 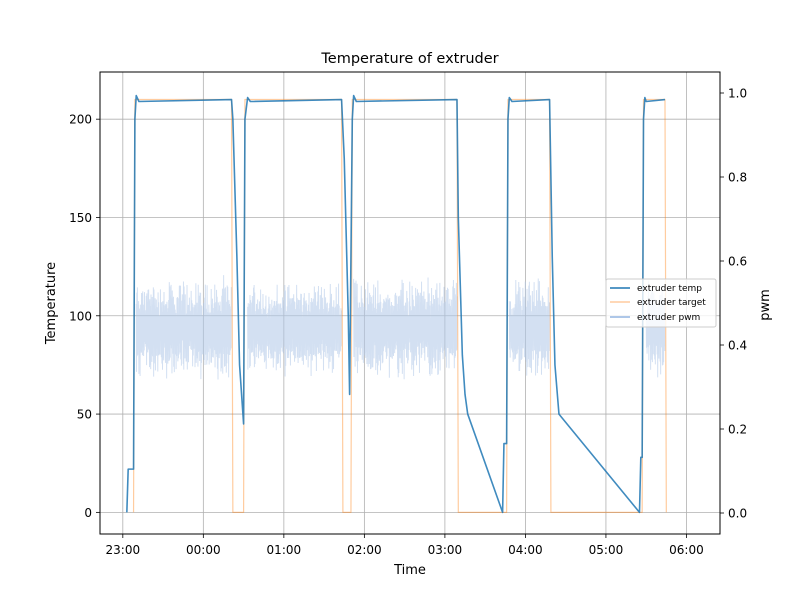 I want to click on y2-axis-label: pwm, so click(x=765, y=305).